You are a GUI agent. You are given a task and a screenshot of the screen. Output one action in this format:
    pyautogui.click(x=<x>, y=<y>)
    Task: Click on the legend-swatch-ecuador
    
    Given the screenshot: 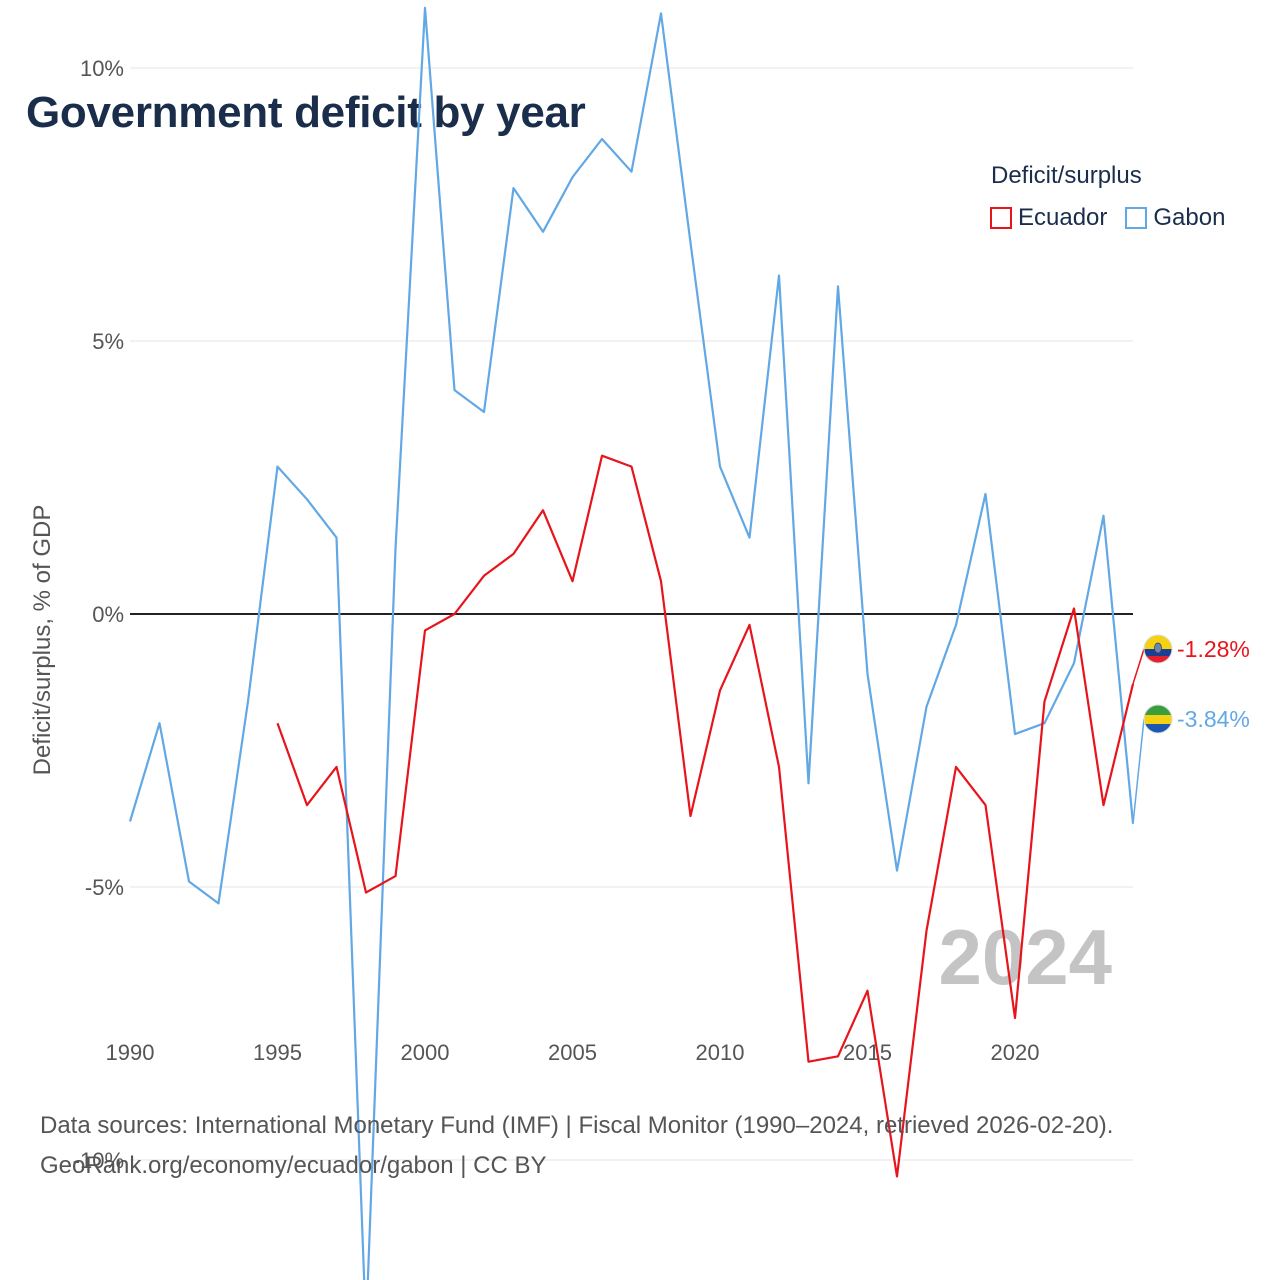 What is the action you would take?
    pyautogui.click(x=1001, y=218)
    